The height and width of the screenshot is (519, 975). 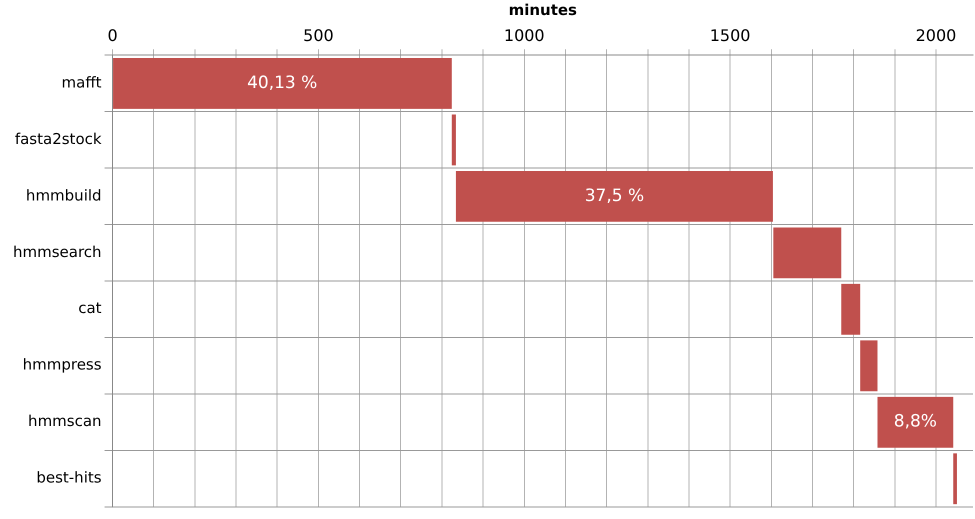 I want to click on x-tick-label: 1500, so click(x=730, y=35).